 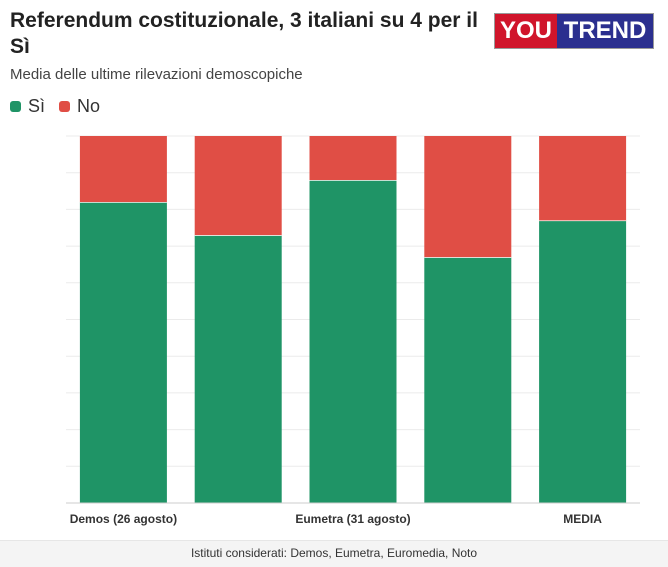 What do you see at coordinates (89, 106) in the screenshot?
I see `legend-label-no: No` at bounding box center [89, 106].